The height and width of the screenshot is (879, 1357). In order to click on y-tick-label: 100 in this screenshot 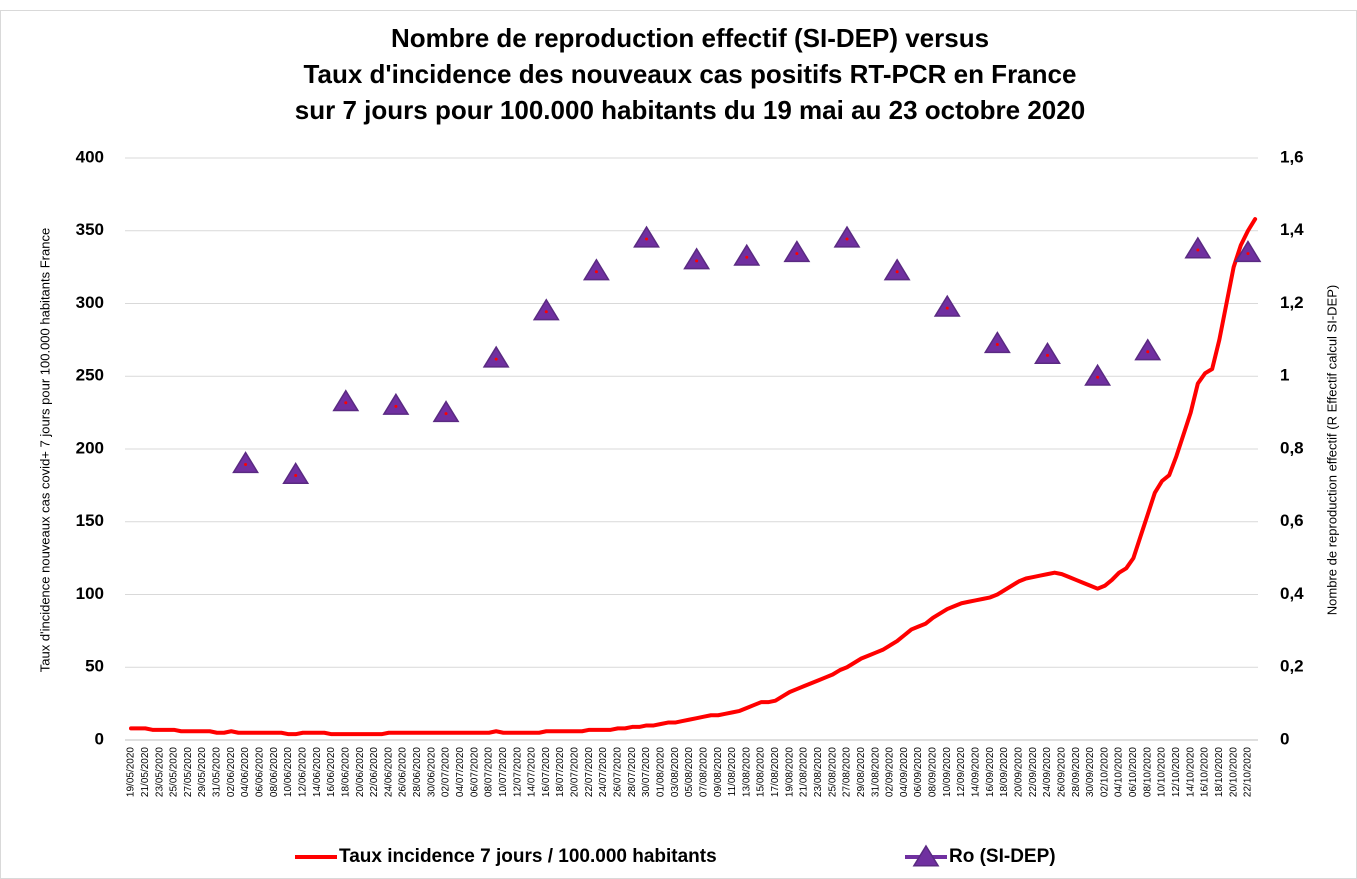, I will do `click(90, 593)`.